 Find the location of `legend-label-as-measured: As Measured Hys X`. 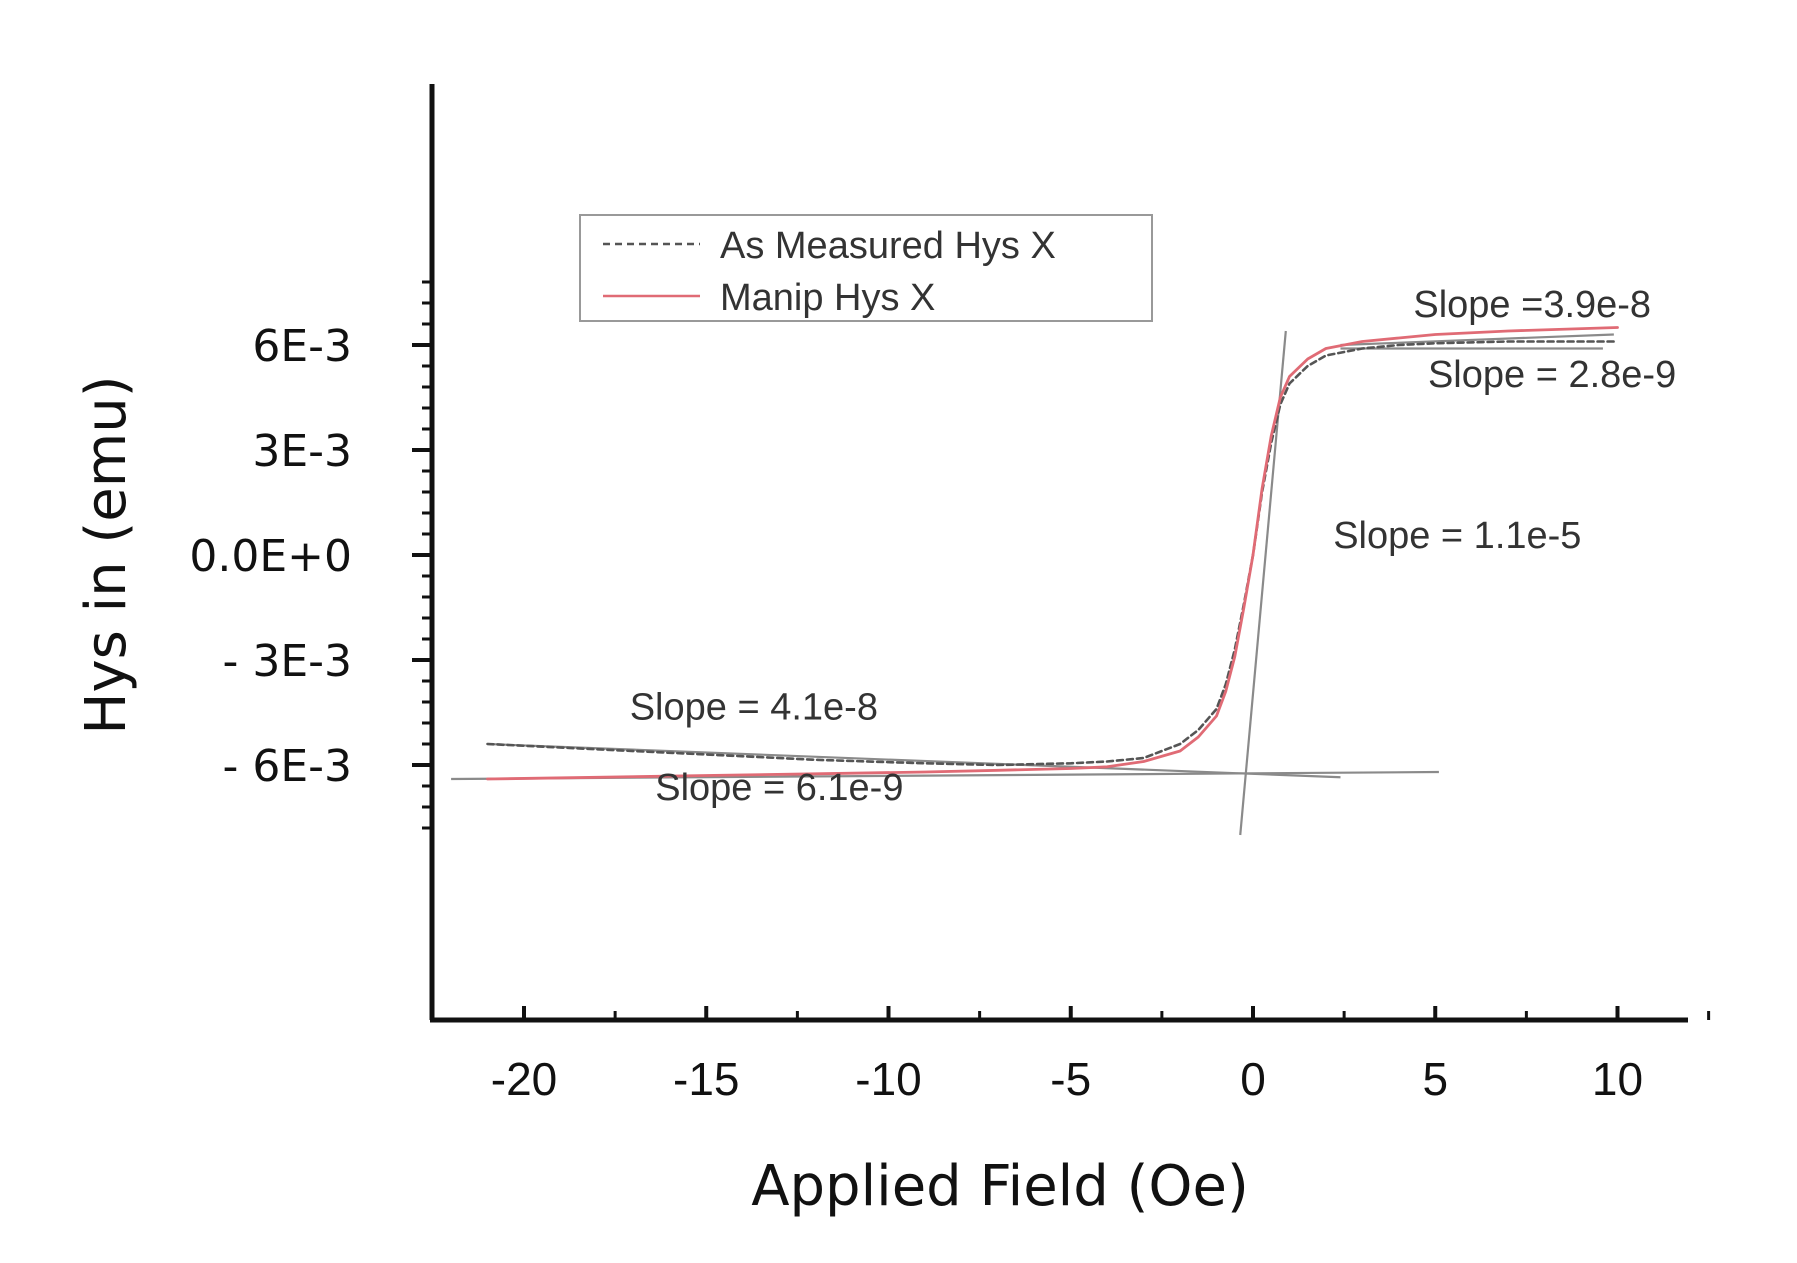

legend-label-as-measured: As Measured Hys X is located at coordinates (888, 246).